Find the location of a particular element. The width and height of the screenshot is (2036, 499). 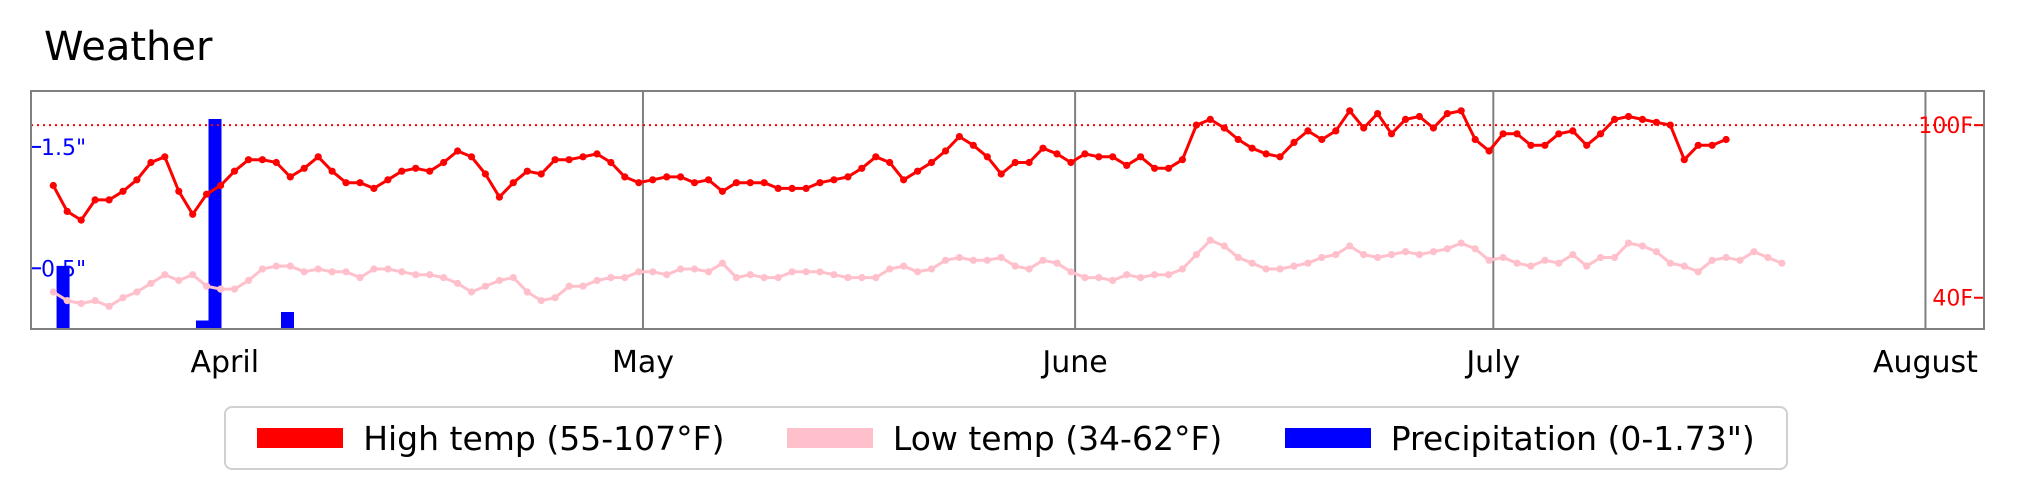

month-label-july: July is located at coordinates (1492, 362).